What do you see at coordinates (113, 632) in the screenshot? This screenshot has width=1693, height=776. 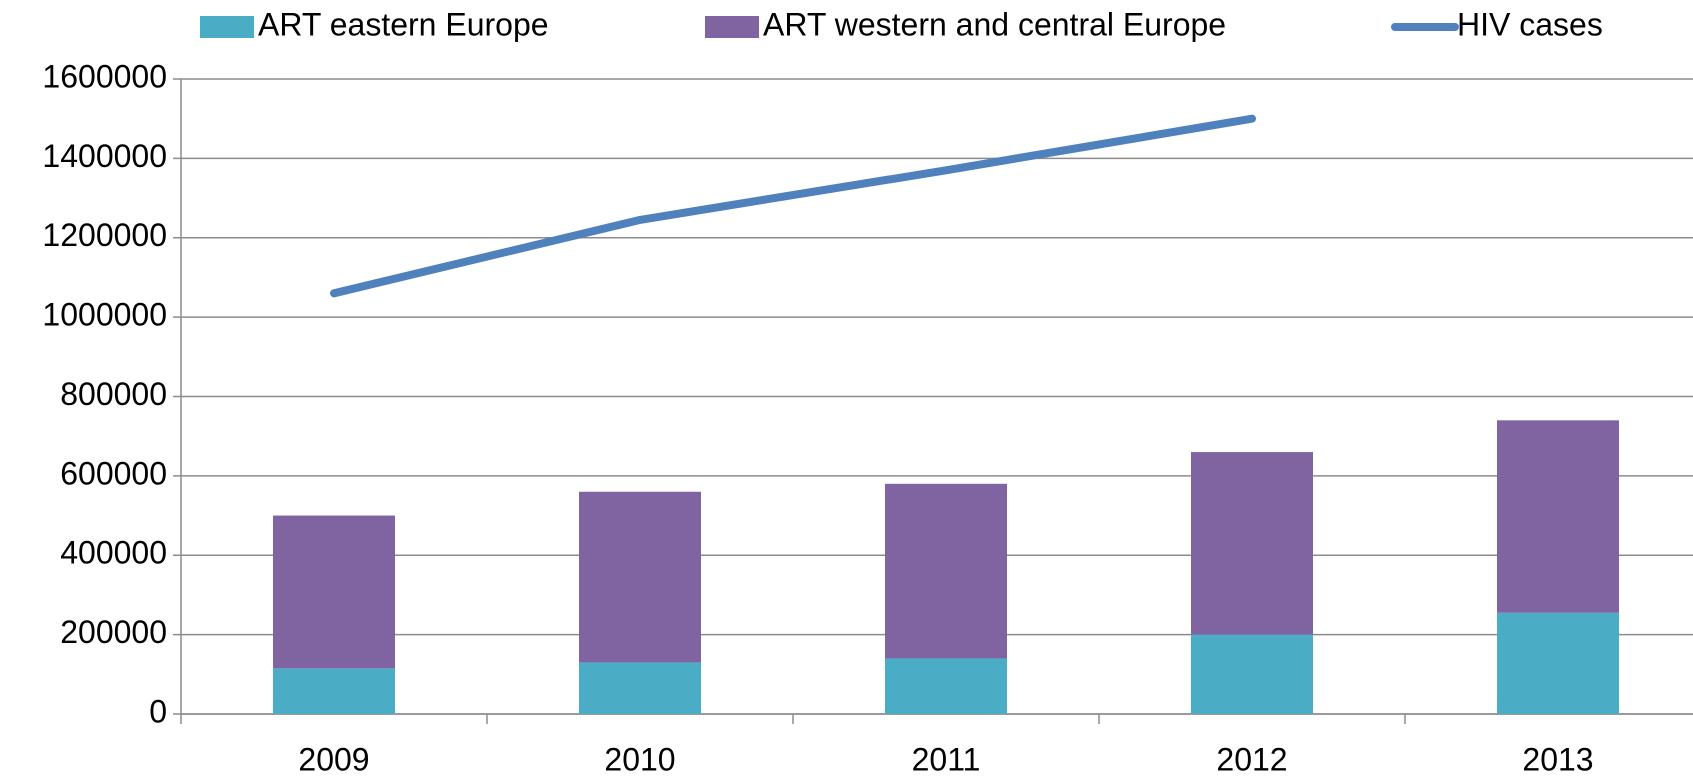 I see `y-tick-label: 200000` at bounding box center [113, 632].